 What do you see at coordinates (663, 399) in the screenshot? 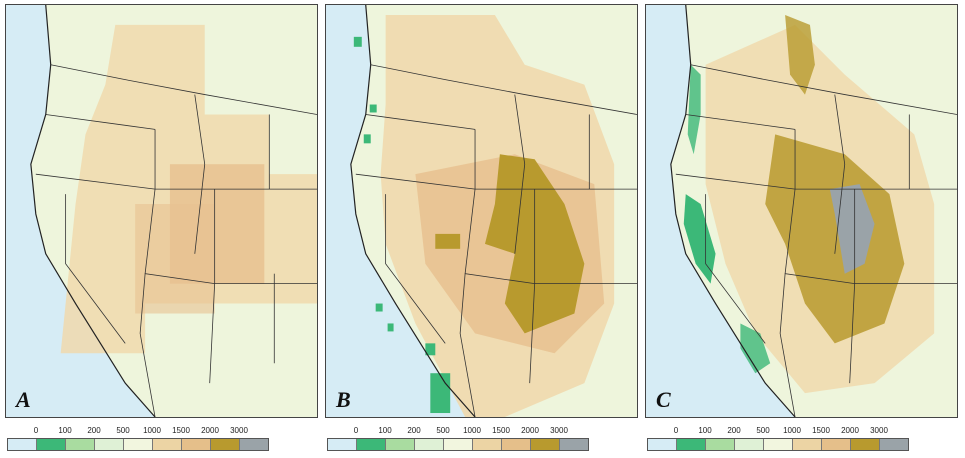
I see `panel-label-c: C` at bounding box center [663, 399].